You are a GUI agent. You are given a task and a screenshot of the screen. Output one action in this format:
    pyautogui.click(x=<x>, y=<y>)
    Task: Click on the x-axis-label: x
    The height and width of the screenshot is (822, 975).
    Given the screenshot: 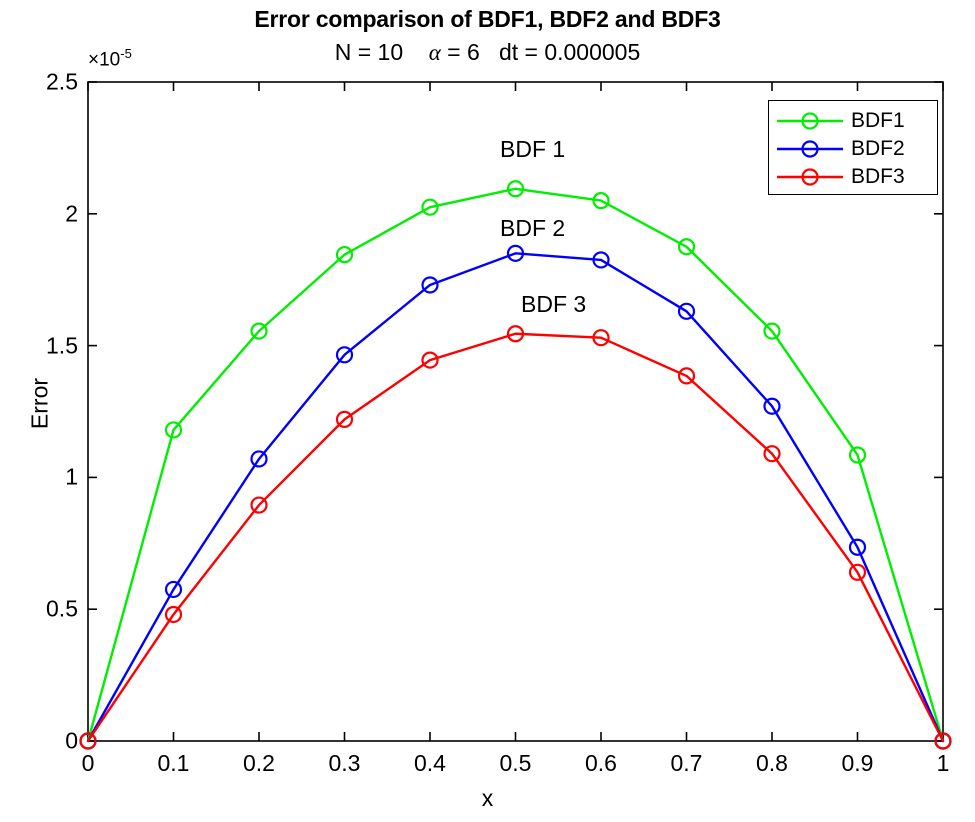 What is the action you would take?
    pyautogui.click(x=487, y=798)
    